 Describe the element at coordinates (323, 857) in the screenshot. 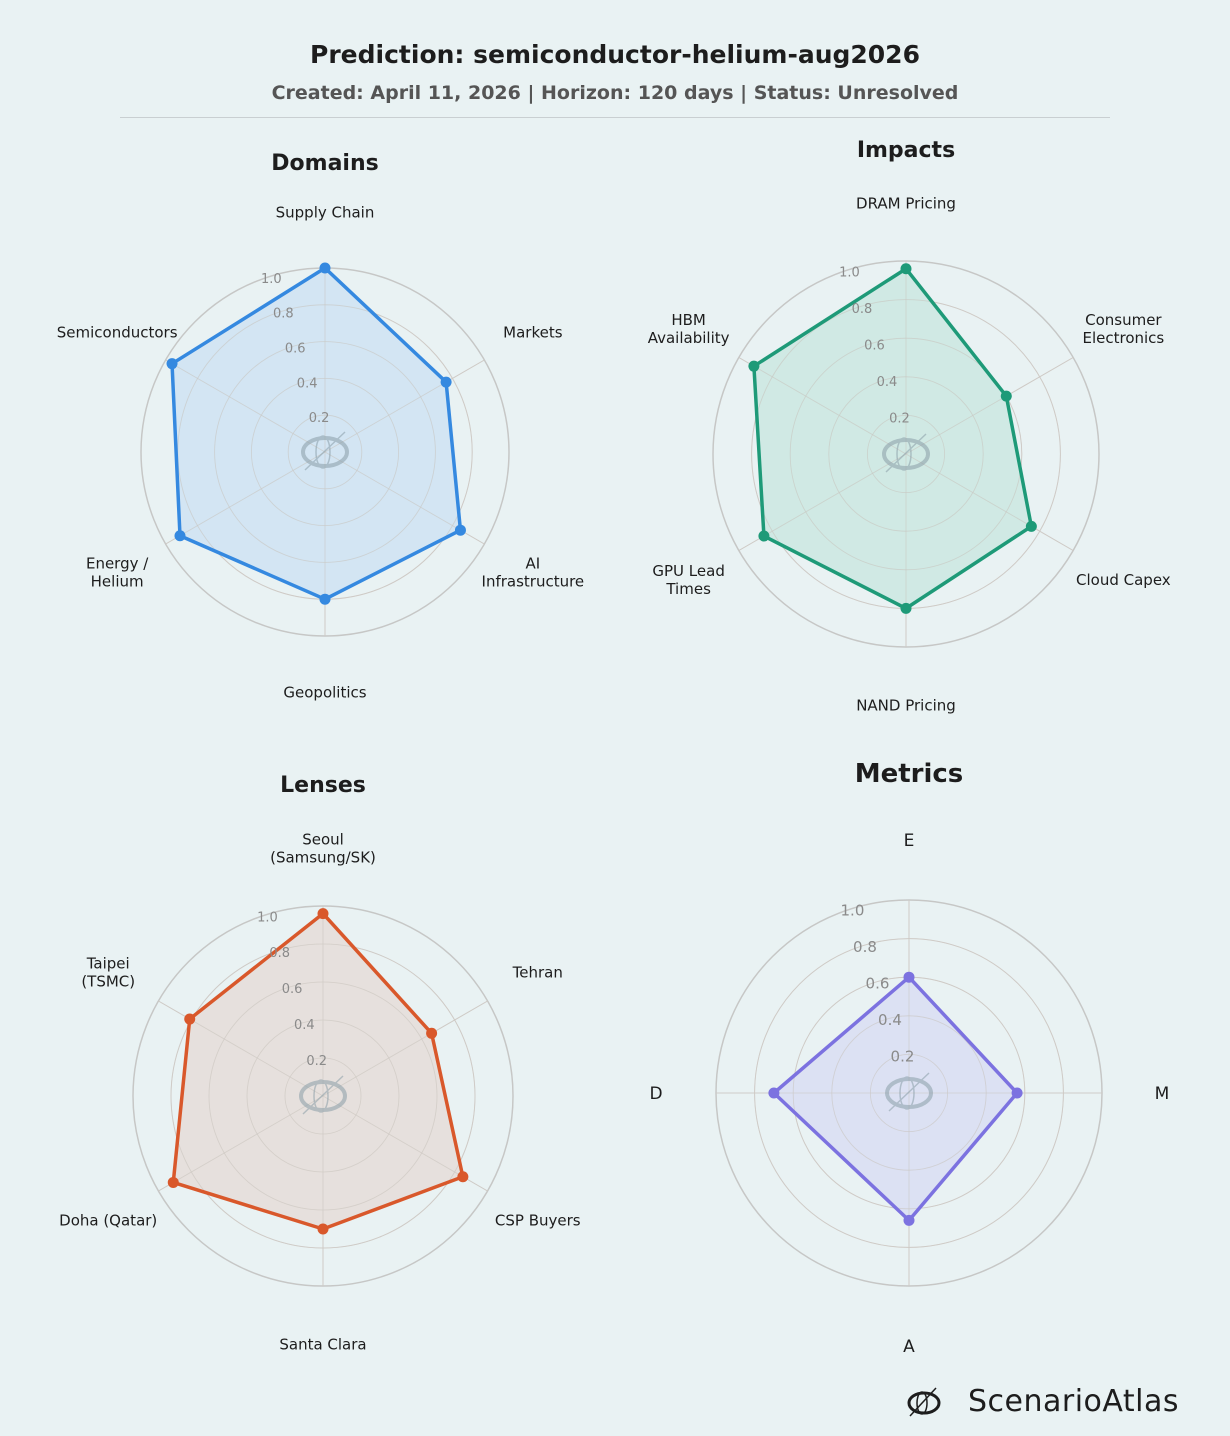

I see `category-label-line: (Samsung/SK)` at that location.